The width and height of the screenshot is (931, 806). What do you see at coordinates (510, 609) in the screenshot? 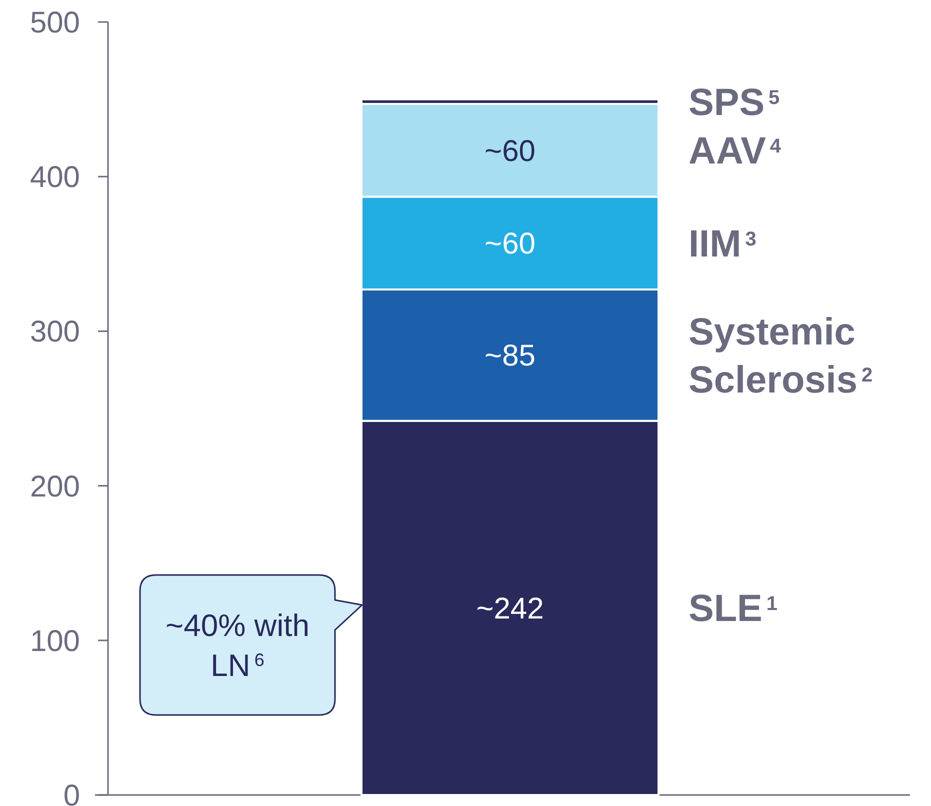
I see `data-label: ~242` at bounding box center [510, 609].